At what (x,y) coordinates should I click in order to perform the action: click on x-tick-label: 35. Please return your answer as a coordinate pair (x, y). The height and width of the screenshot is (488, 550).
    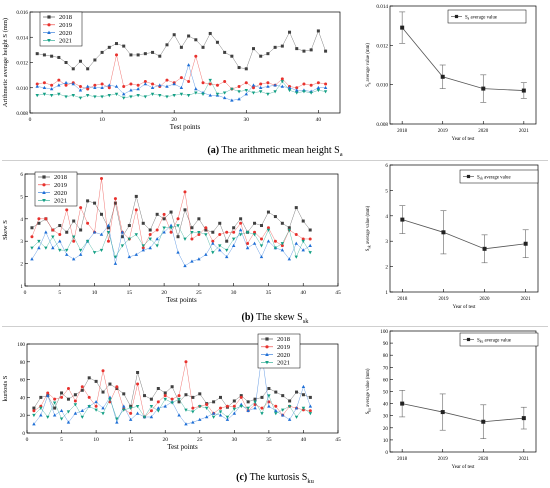
    Looking at the image, I should click on (269, 293).